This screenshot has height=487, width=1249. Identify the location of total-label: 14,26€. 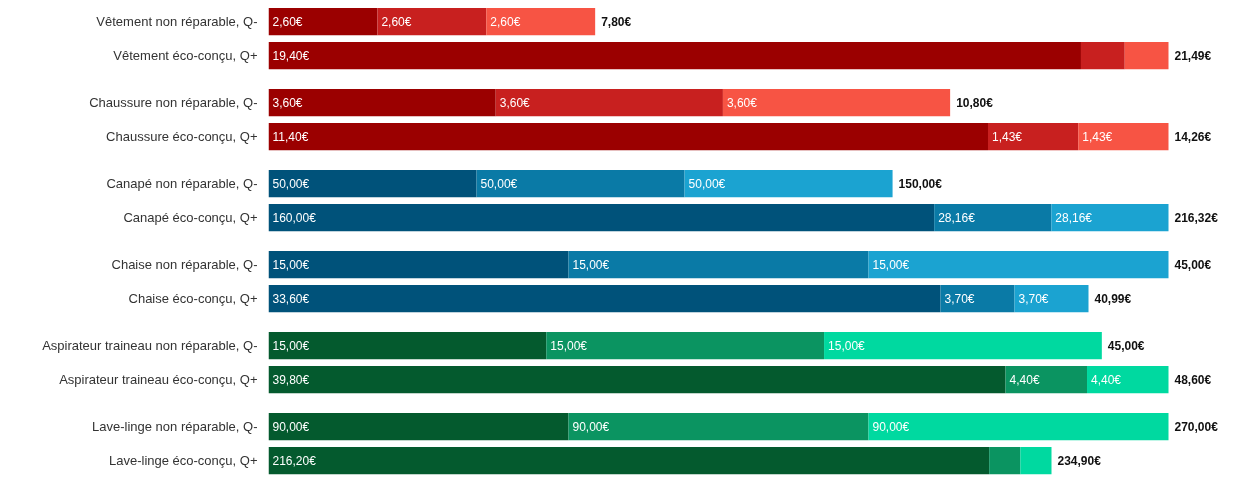
(1193, 136).